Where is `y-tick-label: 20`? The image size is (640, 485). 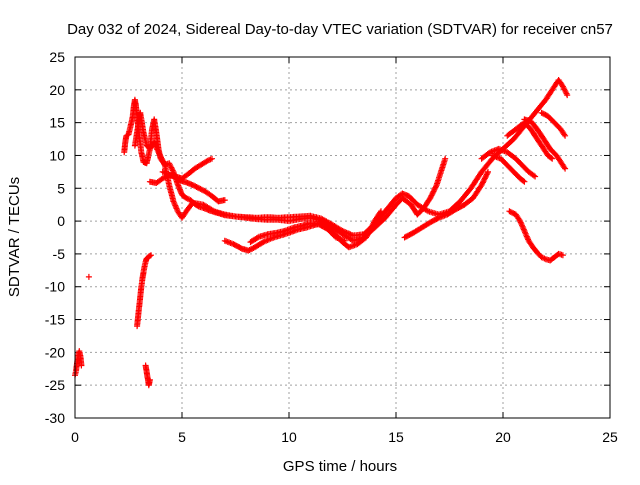 y-tick-label: 20 is located at coordinates (57, 90).